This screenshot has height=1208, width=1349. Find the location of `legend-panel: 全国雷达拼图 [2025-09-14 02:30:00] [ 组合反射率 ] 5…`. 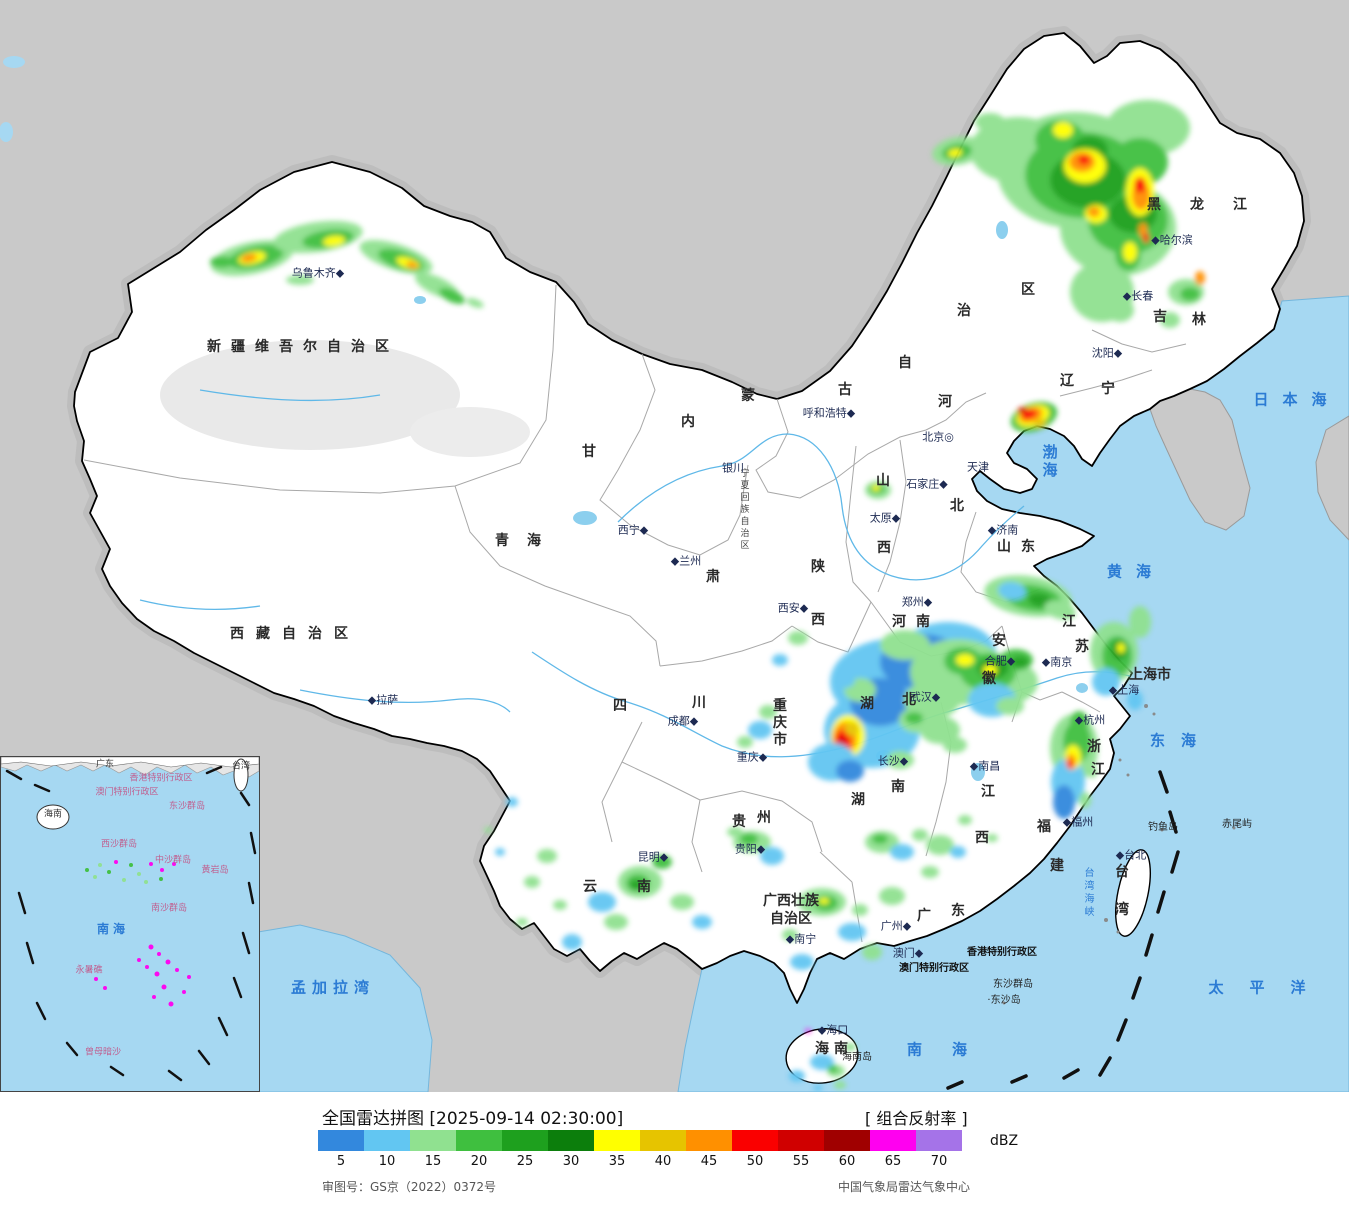

legend-panel: 全国雷达拼图 [2025-09-14 02:30:00] [ 组合反射率 ] 5… is located at coordinates (674, 1150).